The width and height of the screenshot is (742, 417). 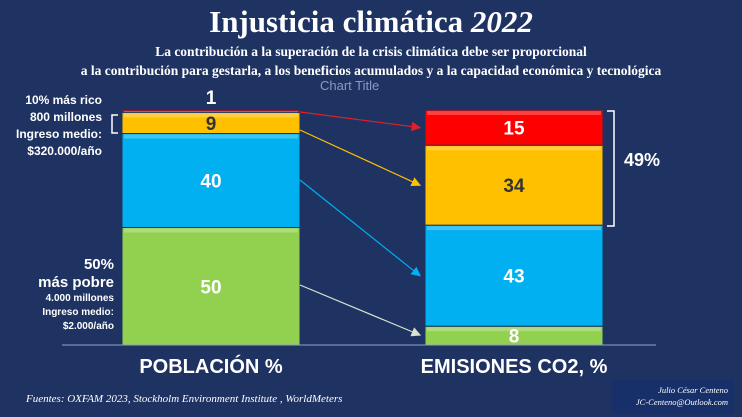 I want to click on title-text: Injusticia climática, so click(x=336, y=21).